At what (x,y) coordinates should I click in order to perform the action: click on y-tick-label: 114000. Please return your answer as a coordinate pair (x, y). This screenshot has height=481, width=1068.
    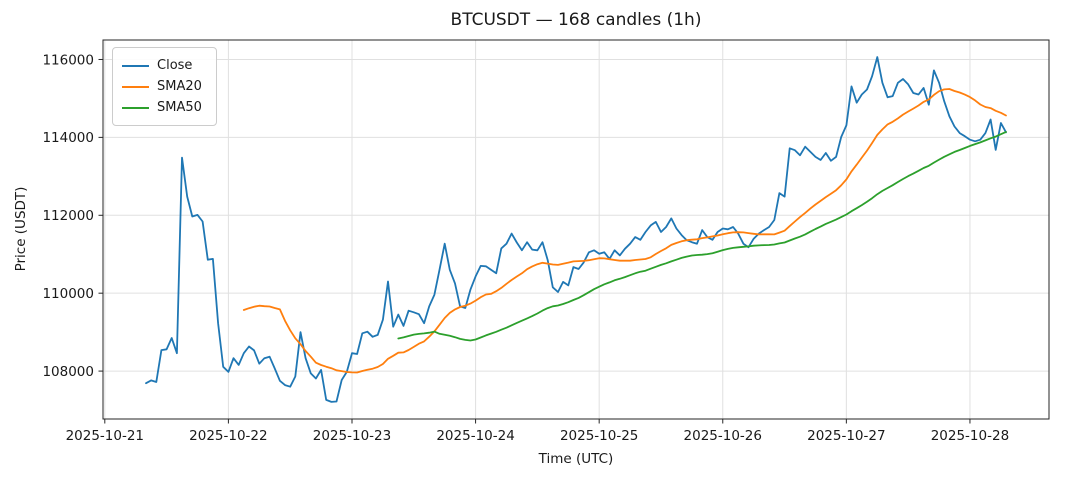
    Looking at the image, I should click on (68, 138).